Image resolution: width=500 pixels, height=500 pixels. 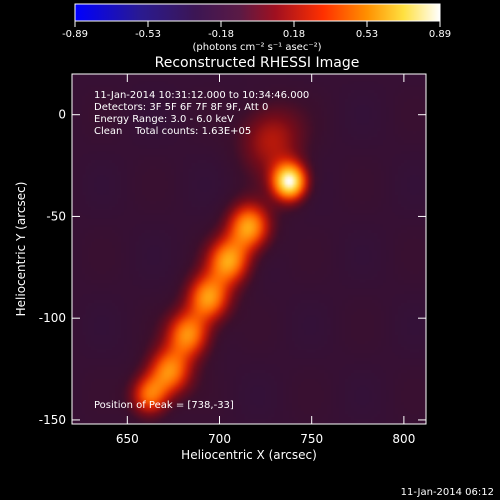 What do you see at coordinates (447, 492) in the screenshot?
I see `timestamp: 11-Jan-2014 06:12` at bounding box center [447, 492].